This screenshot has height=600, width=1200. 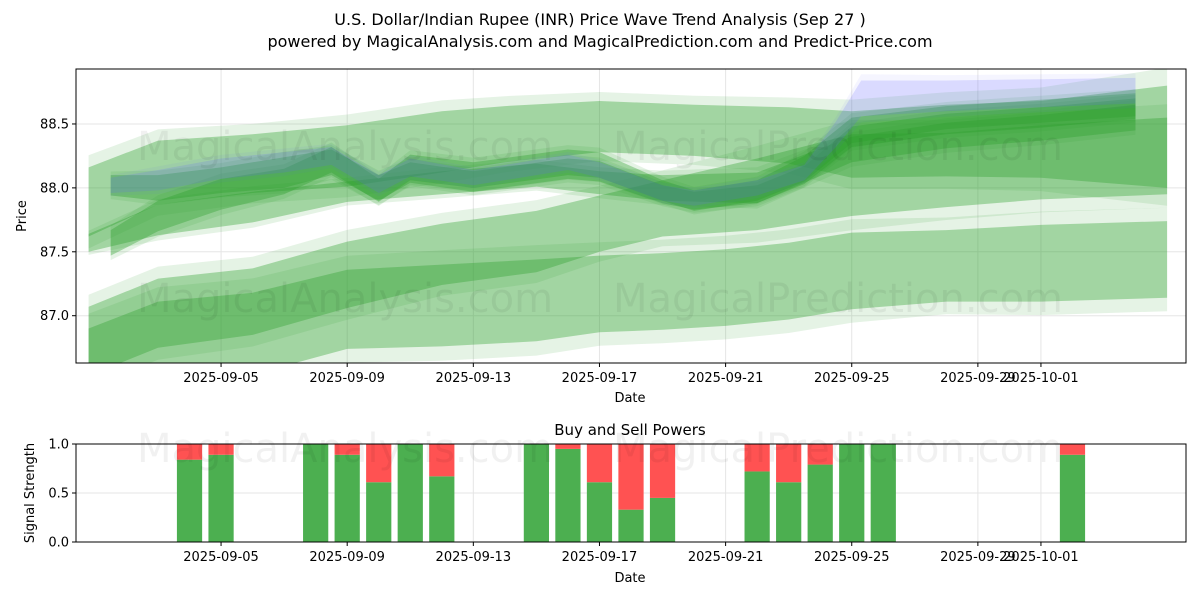 What do you see at coordinates (221, 557) in the screenshot?
I see `power-x-tick-label: 2025-09-05` at bounding box center [221, 557].